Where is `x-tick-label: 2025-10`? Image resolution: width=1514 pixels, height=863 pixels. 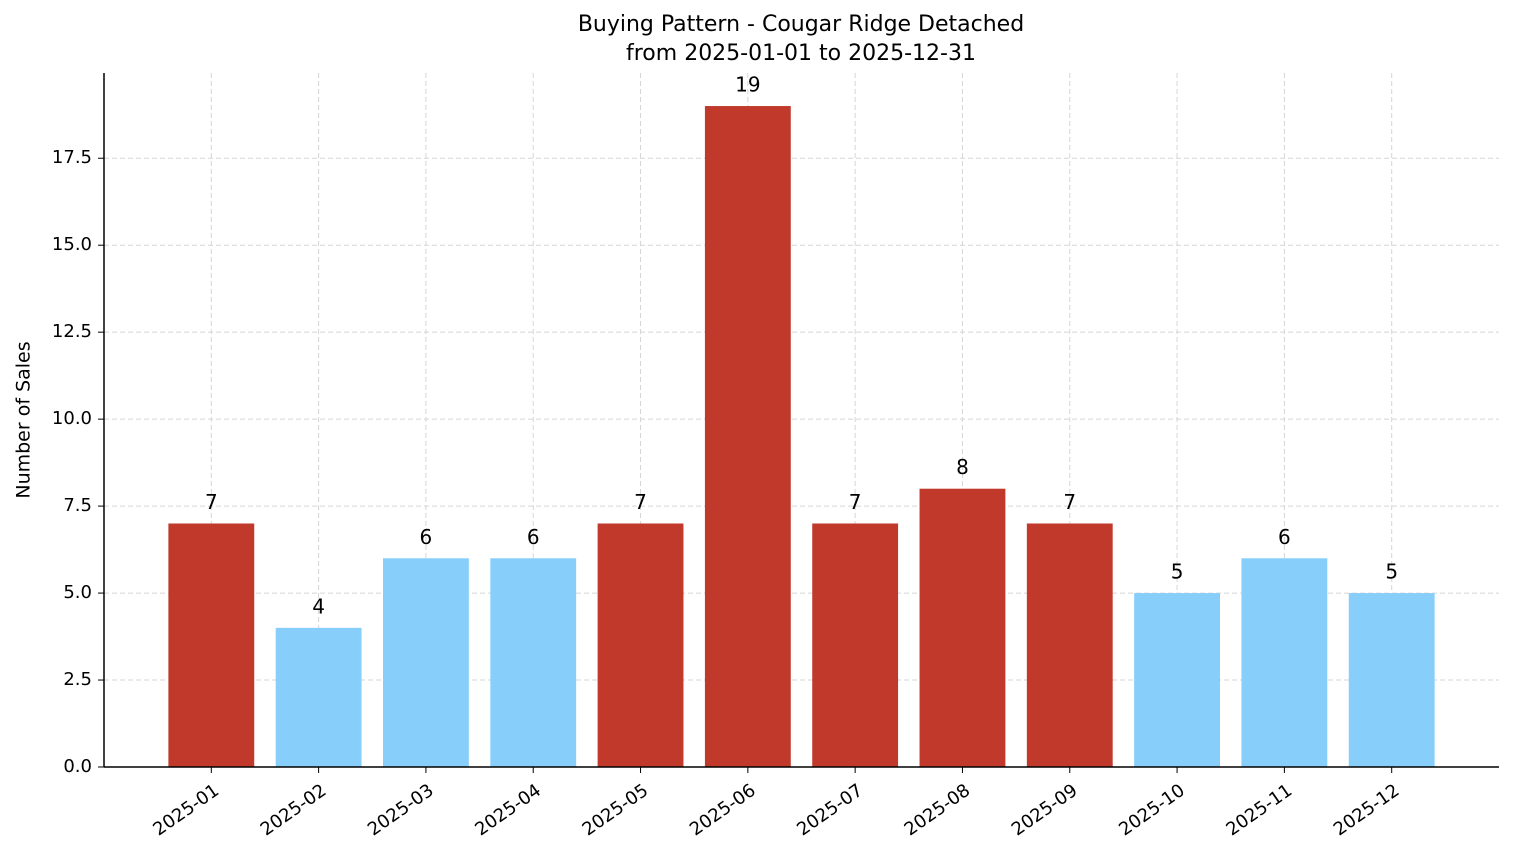
x-tick-label: 2025-10 is located at coordinates (1152, 810).